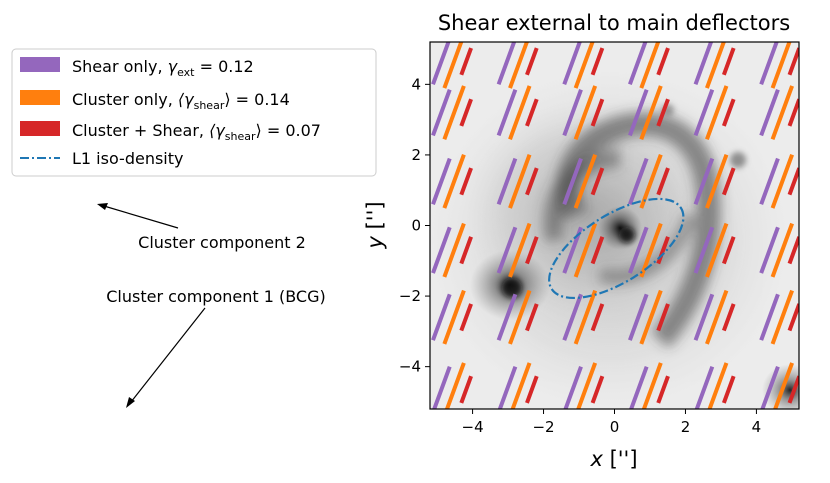 The height and width of the screenshot is (483, 830). I want to click on legend-swatch-shear-only, so click(40, 64).